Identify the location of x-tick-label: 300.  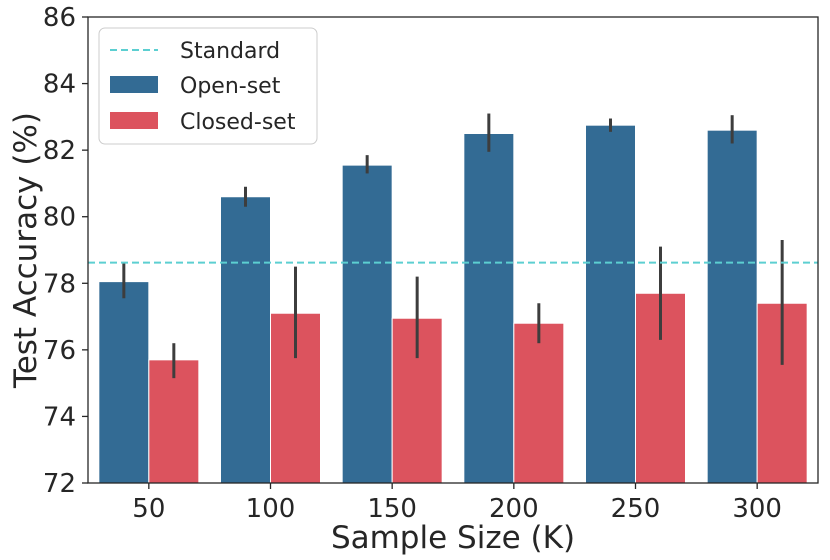
(757, 509).